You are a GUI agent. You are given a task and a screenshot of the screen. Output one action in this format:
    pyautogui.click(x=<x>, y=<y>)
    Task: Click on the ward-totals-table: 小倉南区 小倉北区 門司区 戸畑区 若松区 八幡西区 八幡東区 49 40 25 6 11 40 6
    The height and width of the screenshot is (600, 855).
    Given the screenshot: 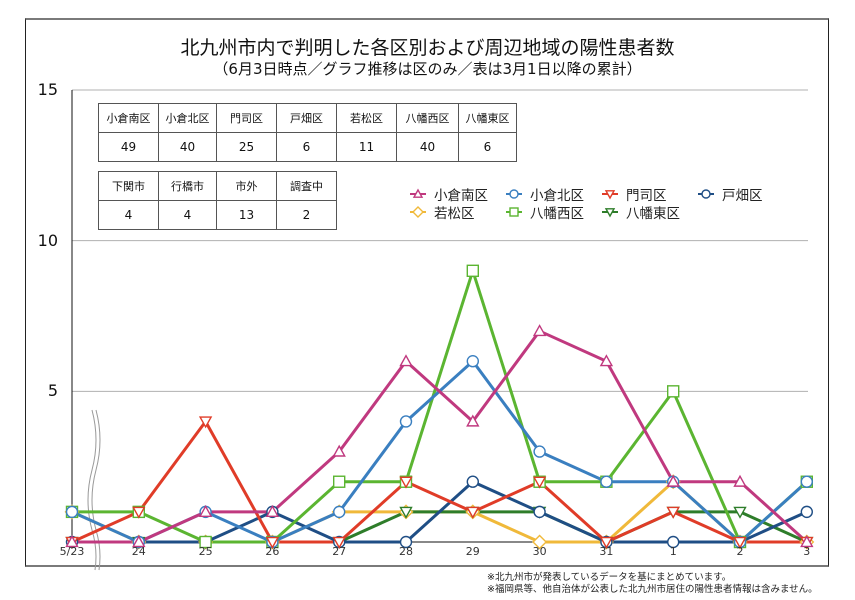 What is the action you would take?
    pyautogui.click(x=307, y=132)
    